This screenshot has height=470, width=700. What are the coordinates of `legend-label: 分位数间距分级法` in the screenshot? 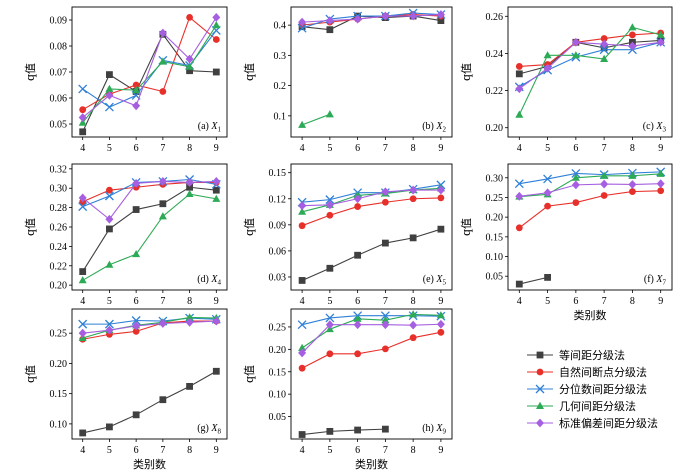 It's located at (603, 389).